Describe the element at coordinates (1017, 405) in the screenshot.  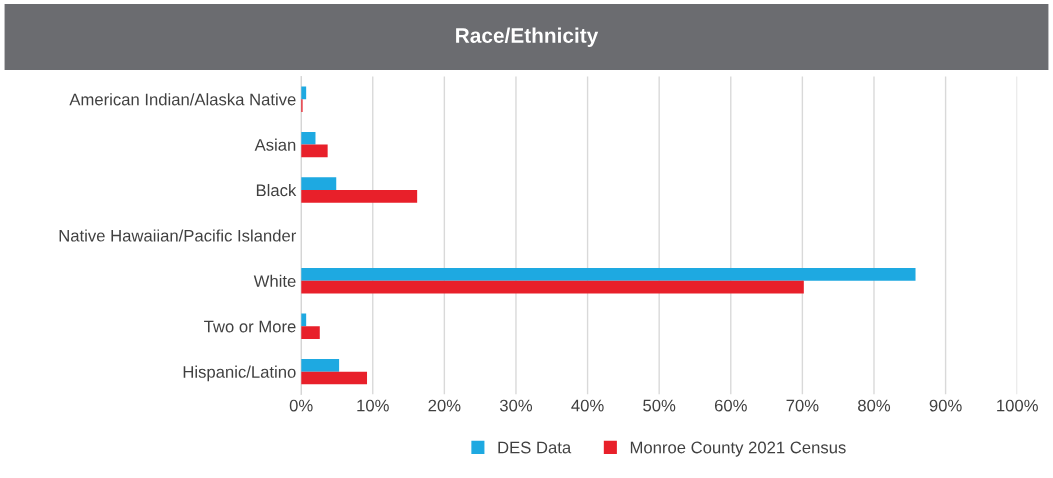
I see `x-tick-label: 100%` at that location.